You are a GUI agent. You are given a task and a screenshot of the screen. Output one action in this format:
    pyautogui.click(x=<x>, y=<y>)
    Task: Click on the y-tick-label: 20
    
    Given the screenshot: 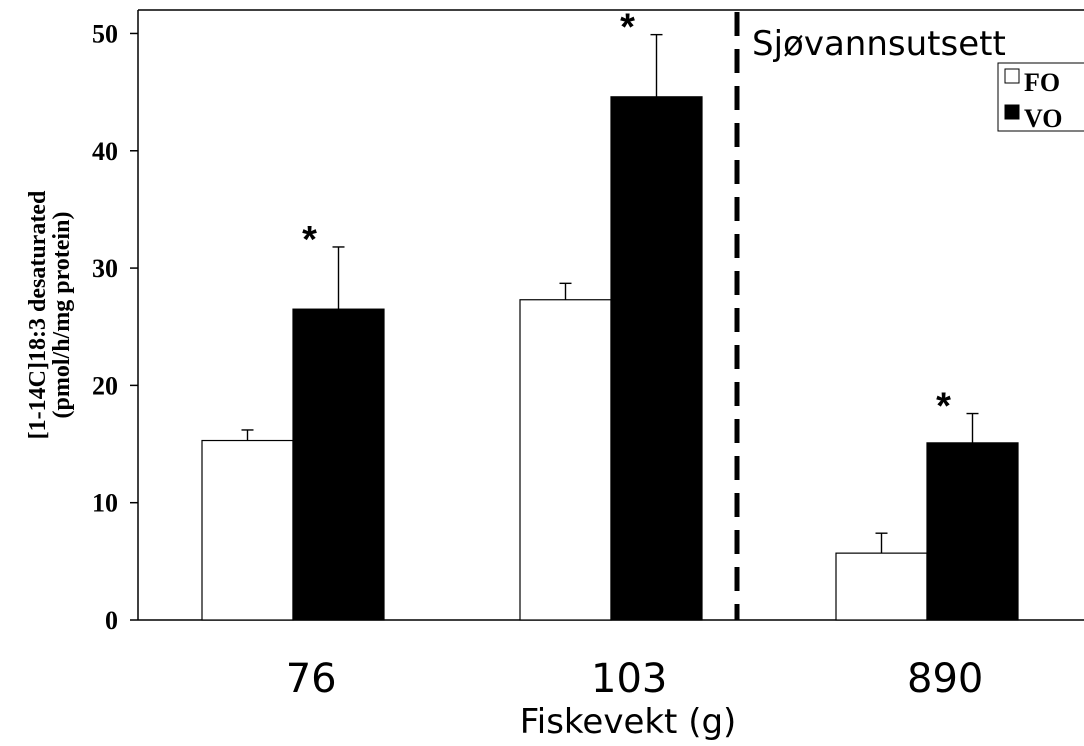 What is the action you would take?
    pyautogui.click(x=105, y=385)
    